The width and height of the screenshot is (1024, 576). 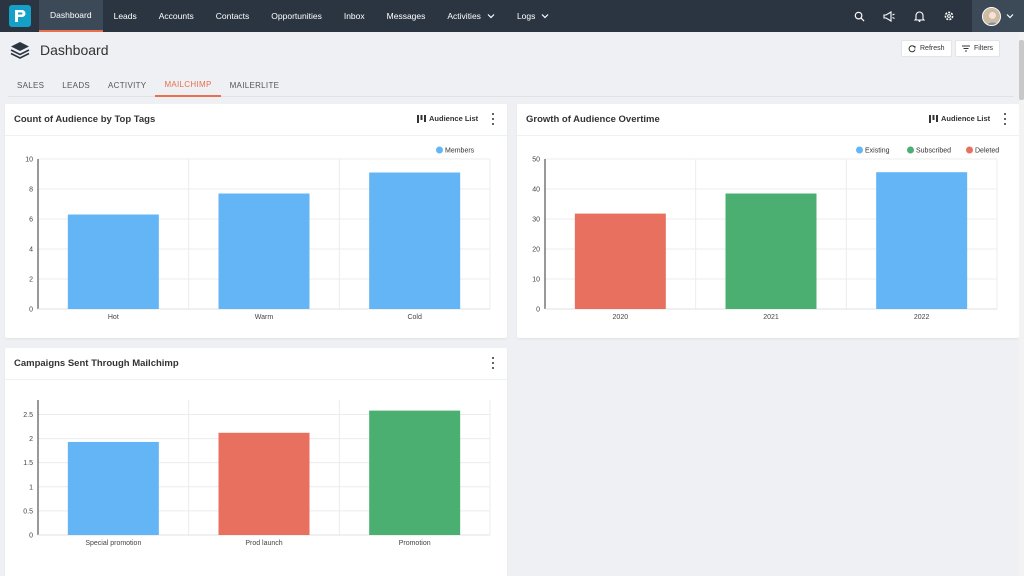 I want to click on audience-list-label: Audience List, so click(x=966, y=118).